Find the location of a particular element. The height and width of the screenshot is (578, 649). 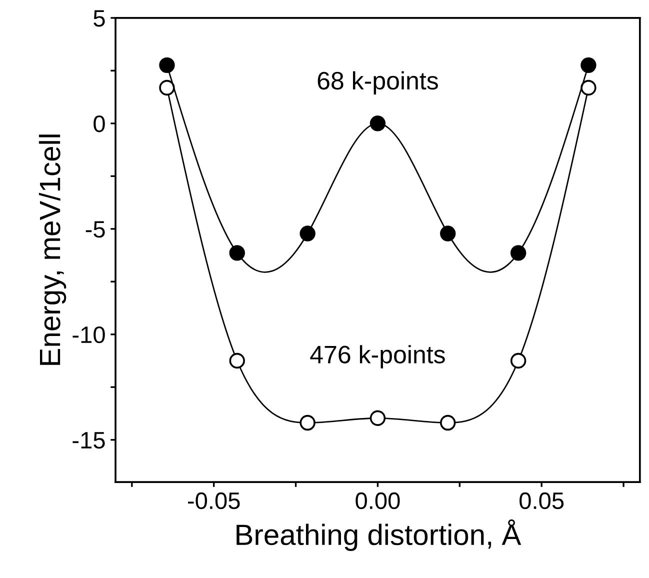

y-tick-label: -15 is located at coordinates (88, 440).